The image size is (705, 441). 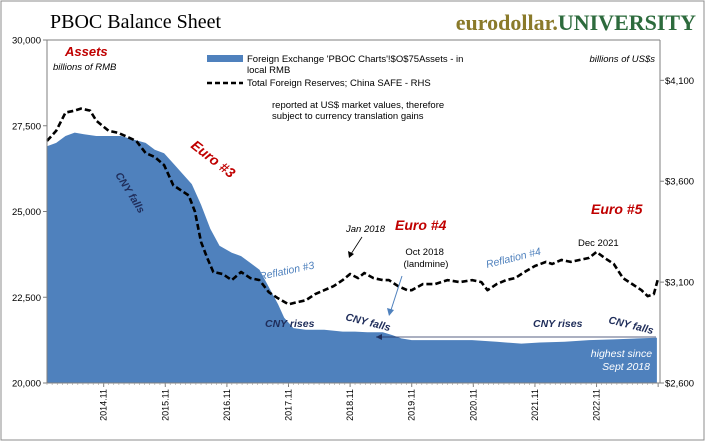 What do you see at coordinates (351, 254) in the screenshot?
I see `jan-2018-arrow-head` at bounding box center [351, 254].